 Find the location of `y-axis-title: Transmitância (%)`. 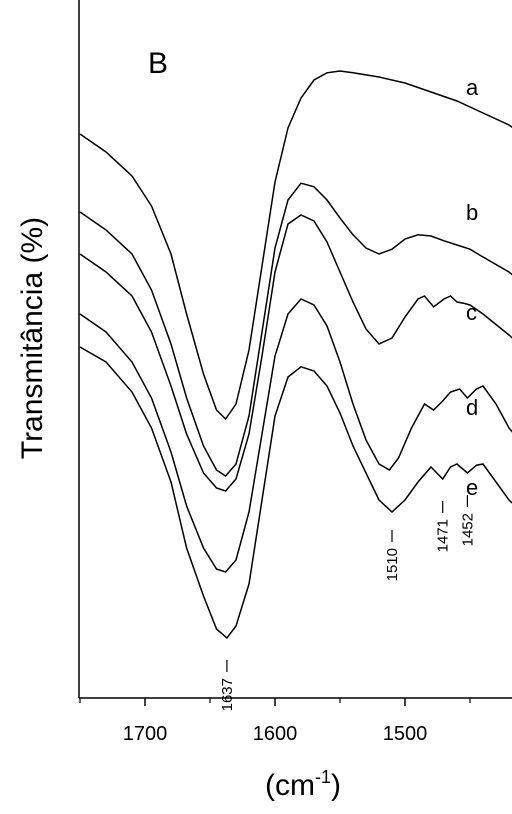

y-axis-title: Transmitância (%) is located at coordinates (32, 338).